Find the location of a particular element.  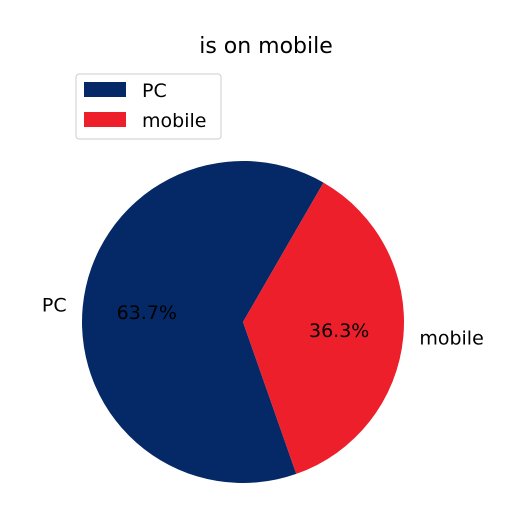

legend-swatch-pc is located at coordinates (105, 89).